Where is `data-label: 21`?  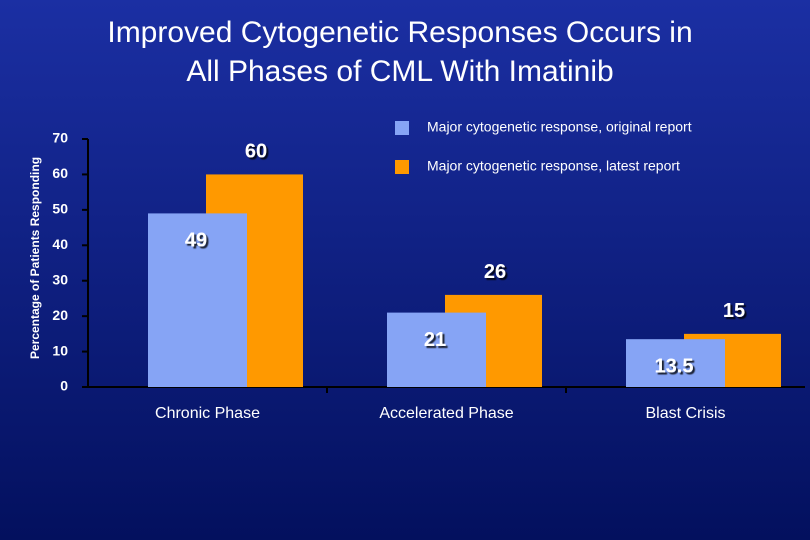 data-label: 21 is located at coordinates (435, 340).